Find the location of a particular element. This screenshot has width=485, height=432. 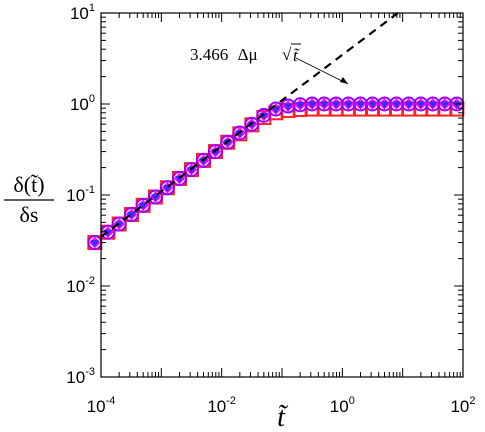

x-tick-label: 10² is located at coordinates (462, 405).